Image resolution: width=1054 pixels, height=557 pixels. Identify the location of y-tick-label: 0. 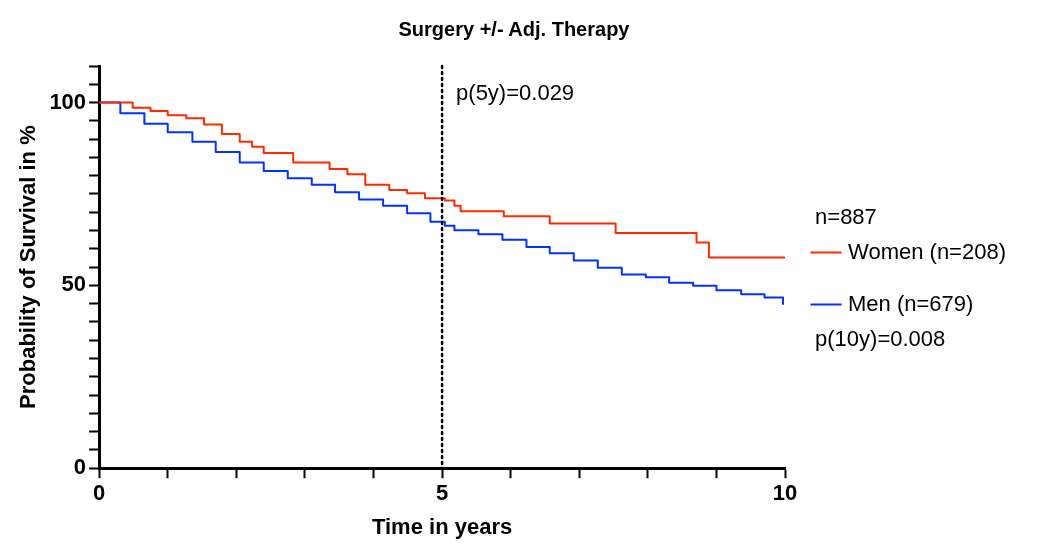
(80, 467).